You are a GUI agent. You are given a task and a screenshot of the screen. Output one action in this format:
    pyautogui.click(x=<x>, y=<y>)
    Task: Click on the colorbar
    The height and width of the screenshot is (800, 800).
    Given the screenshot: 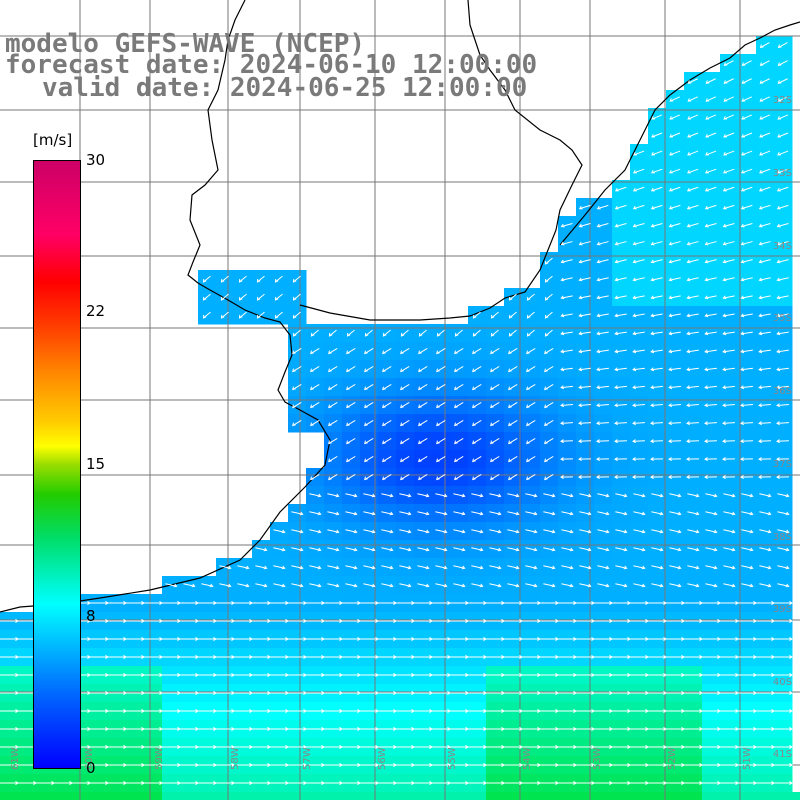 What is the action you would take?
    pyautogui.click(x=57, y=464)
    